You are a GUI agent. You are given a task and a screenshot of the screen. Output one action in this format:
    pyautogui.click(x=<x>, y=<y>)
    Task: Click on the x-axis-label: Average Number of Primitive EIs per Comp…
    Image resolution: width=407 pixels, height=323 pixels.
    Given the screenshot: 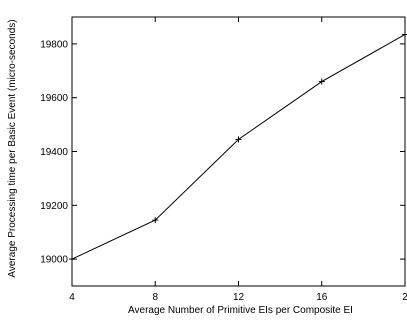 What is the action you would take?
    pyautogui.click(x=240, y=310)
    